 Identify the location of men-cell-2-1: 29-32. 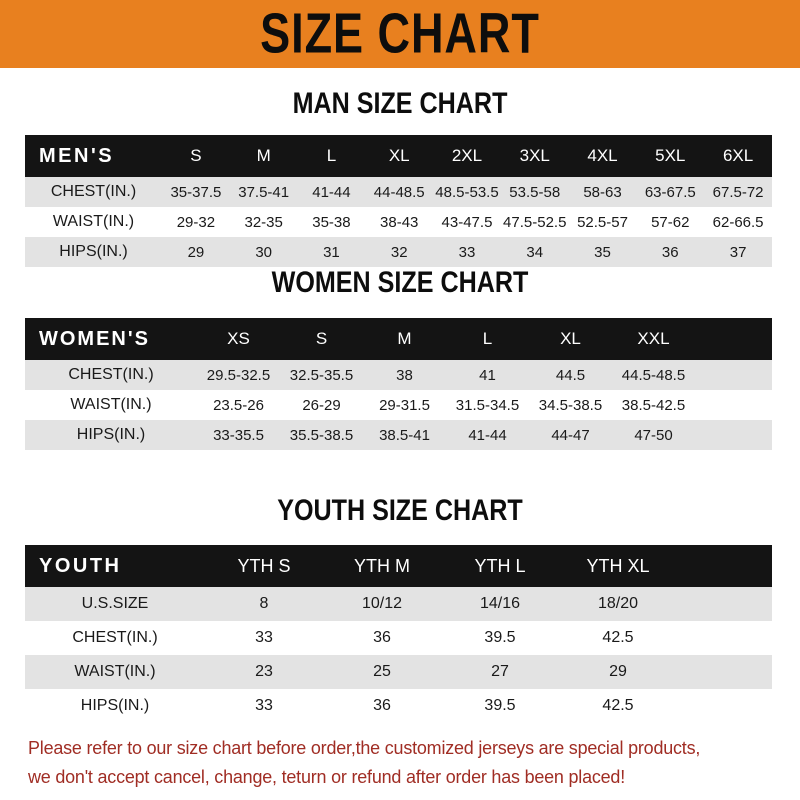
(196, 222).